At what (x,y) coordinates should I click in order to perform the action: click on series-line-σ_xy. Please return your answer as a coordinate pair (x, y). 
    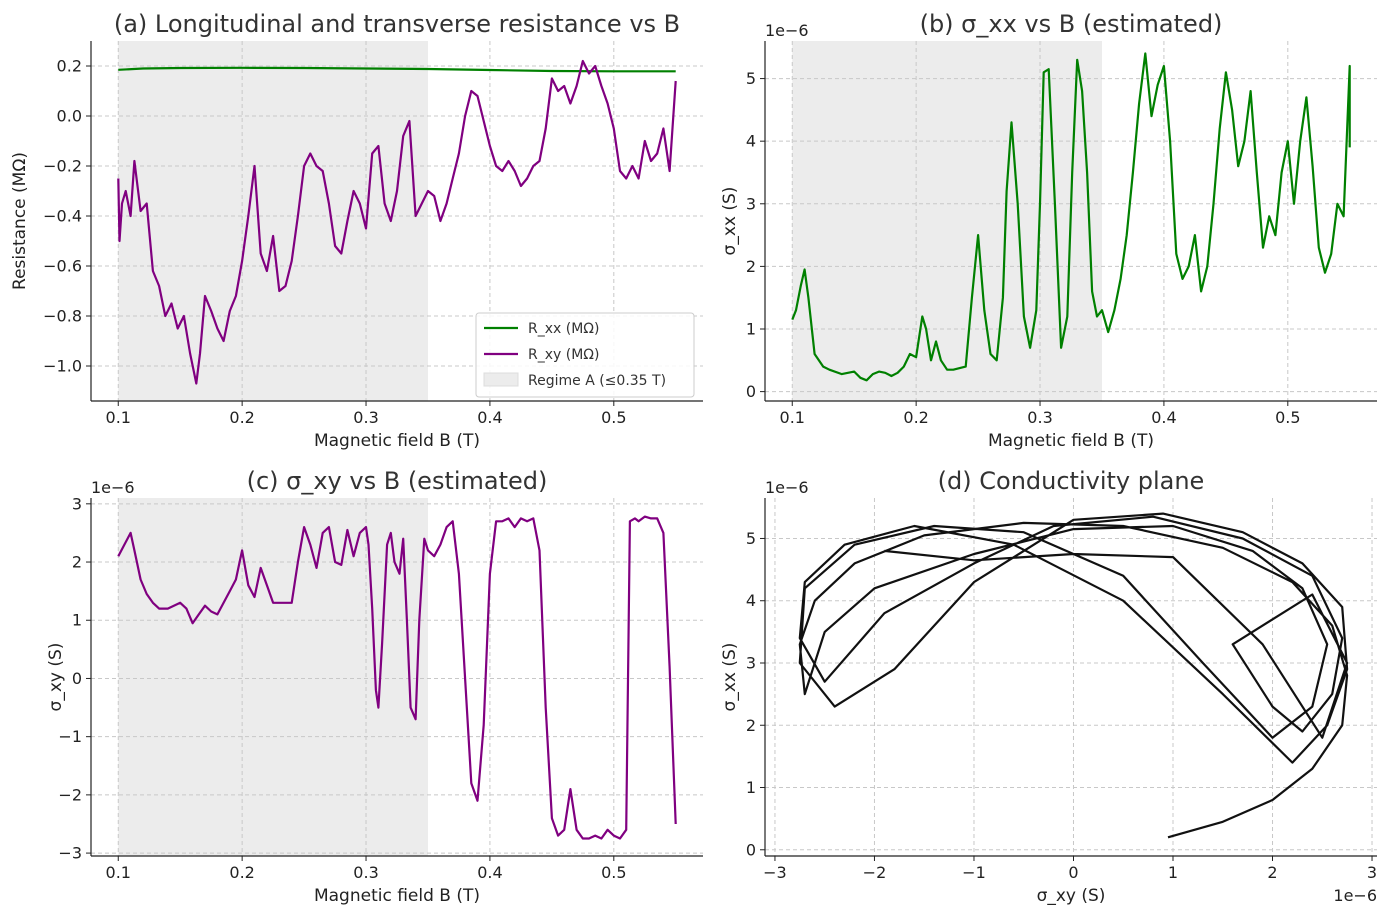
    Looking at the image, I should click on (397, 677).